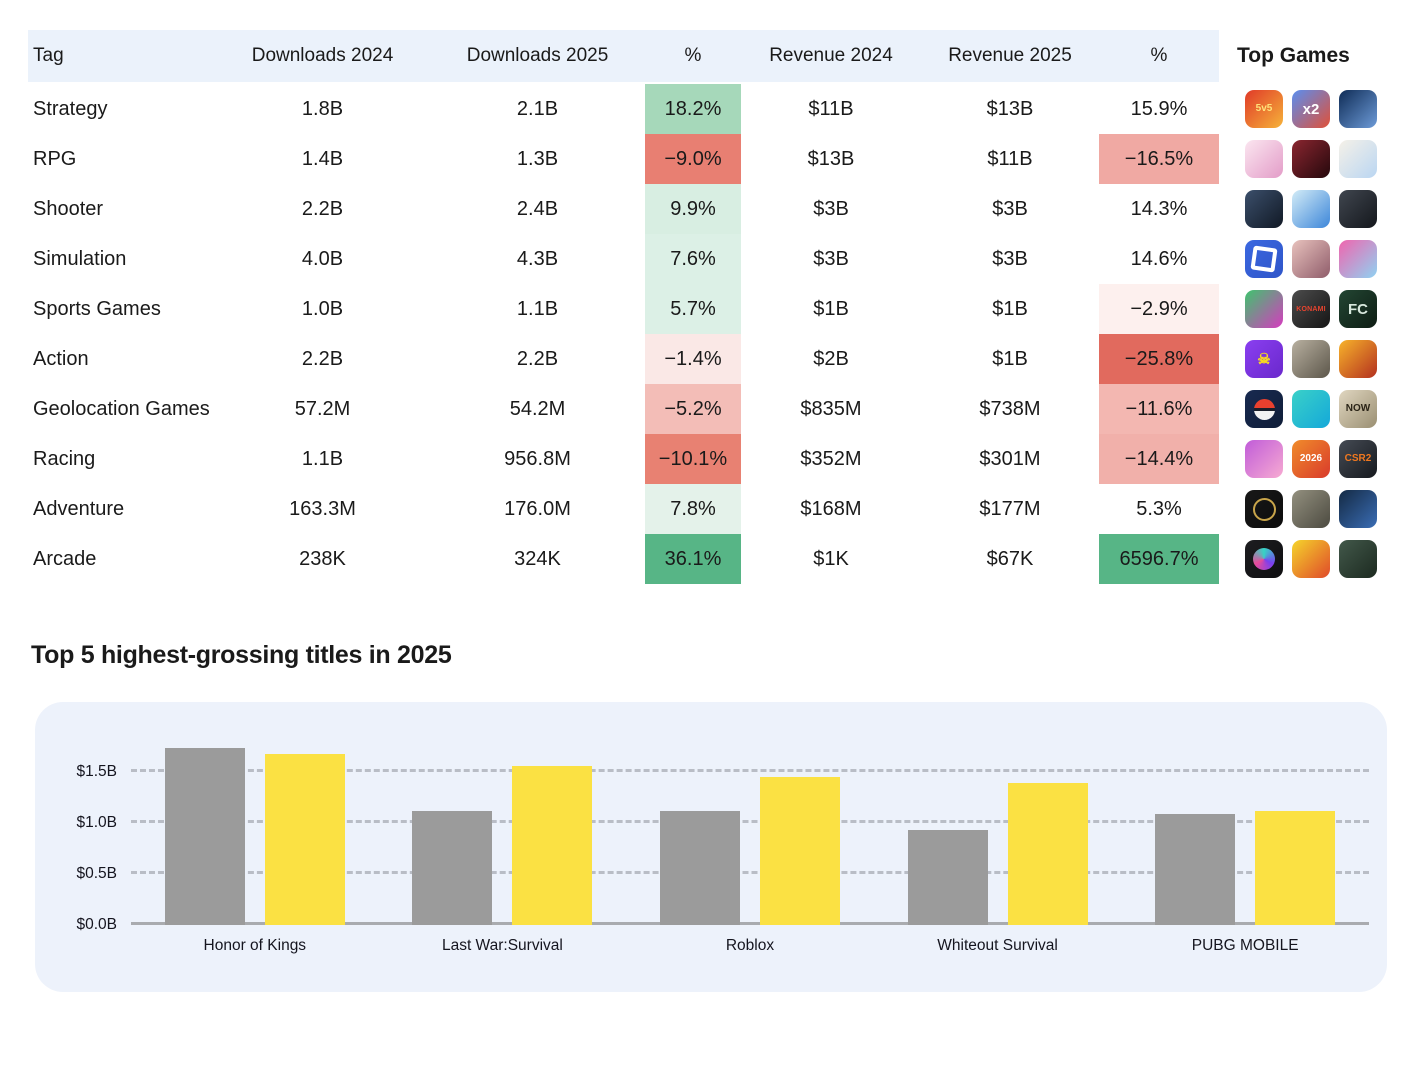  Describe the element at coordinates (537, 258) in the screenshot. I see `downloads-2025-value: 4.3B` at that location.